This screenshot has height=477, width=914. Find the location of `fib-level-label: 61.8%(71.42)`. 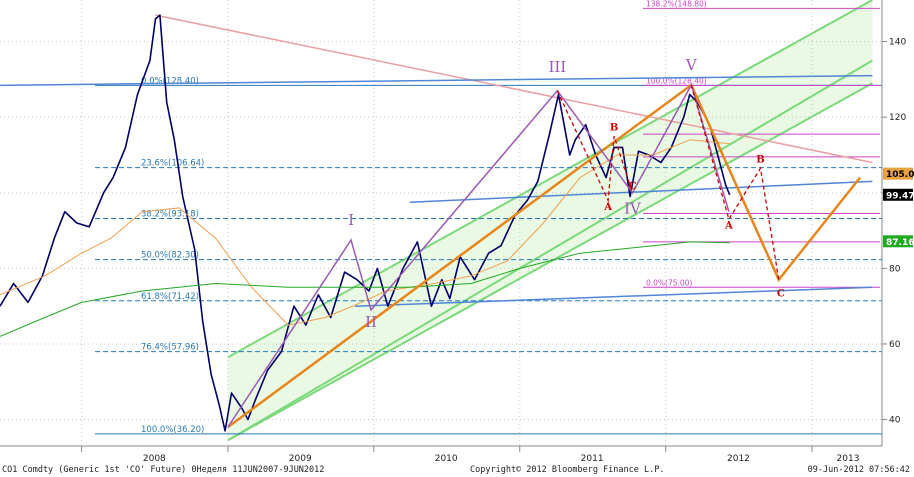

fib-level-label: 61.8%(71.42) is located at coordinates (170, 297).